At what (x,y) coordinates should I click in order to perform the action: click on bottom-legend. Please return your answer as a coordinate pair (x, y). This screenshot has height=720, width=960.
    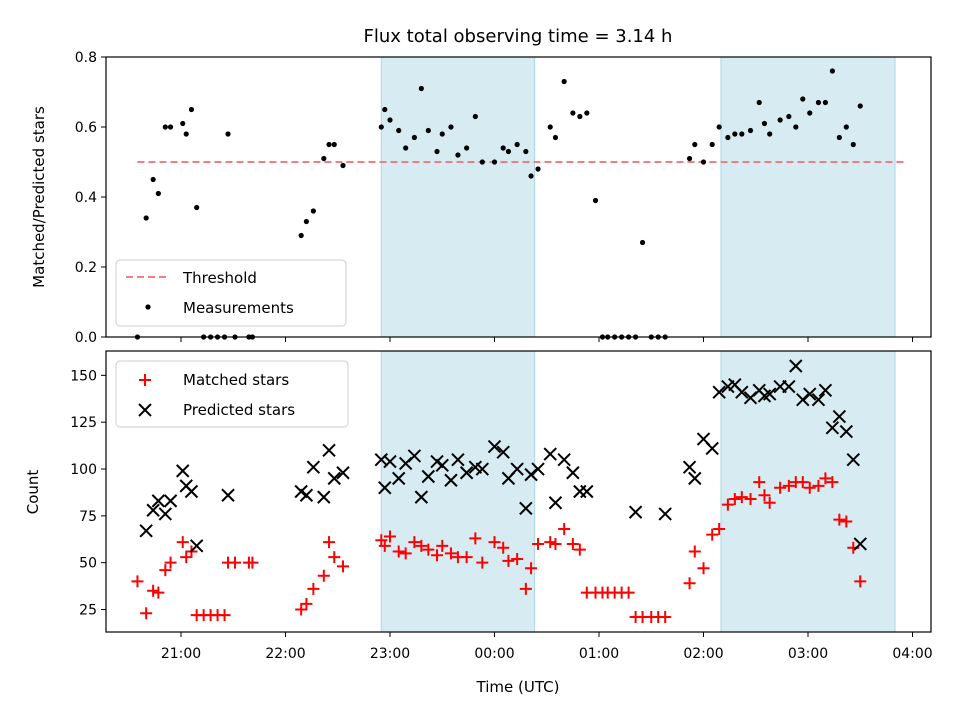
    Looking at the image, I should click on (232, 394).